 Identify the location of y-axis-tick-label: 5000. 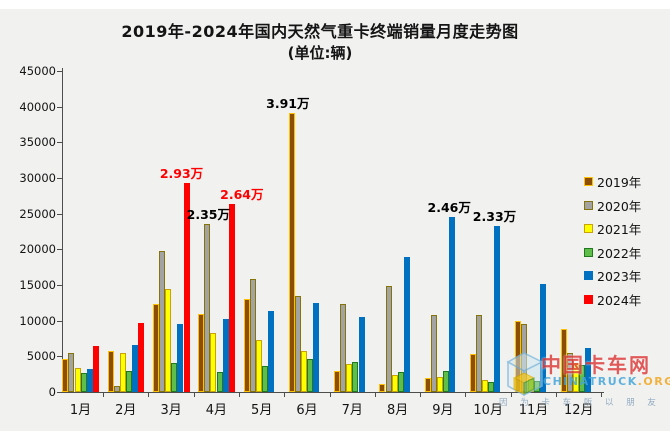
(41, 356).